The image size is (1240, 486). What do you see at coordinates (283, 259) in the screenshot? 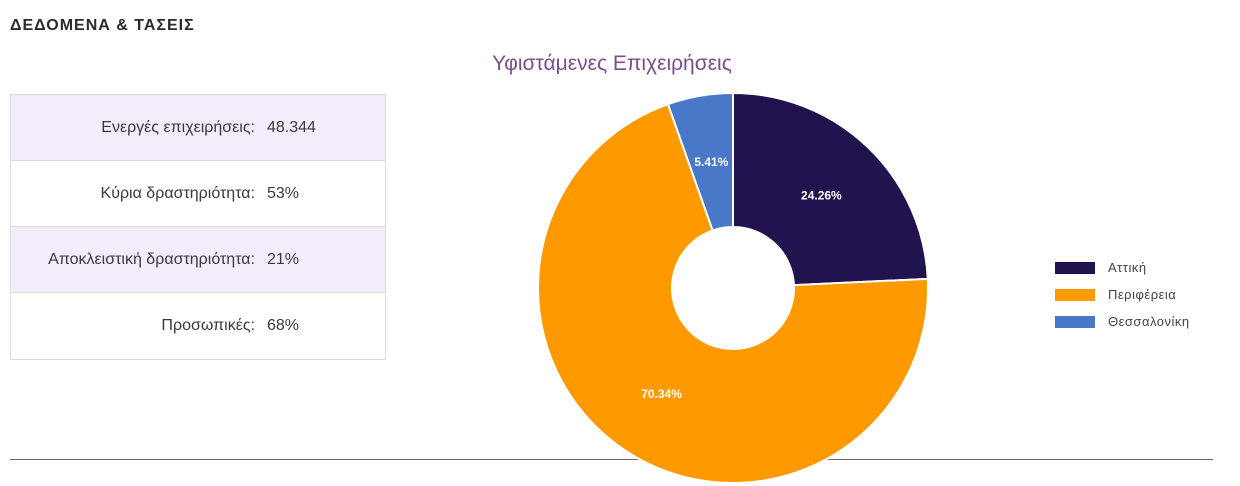
I see `stats-value: 21%` at bounding box center [283, 259].